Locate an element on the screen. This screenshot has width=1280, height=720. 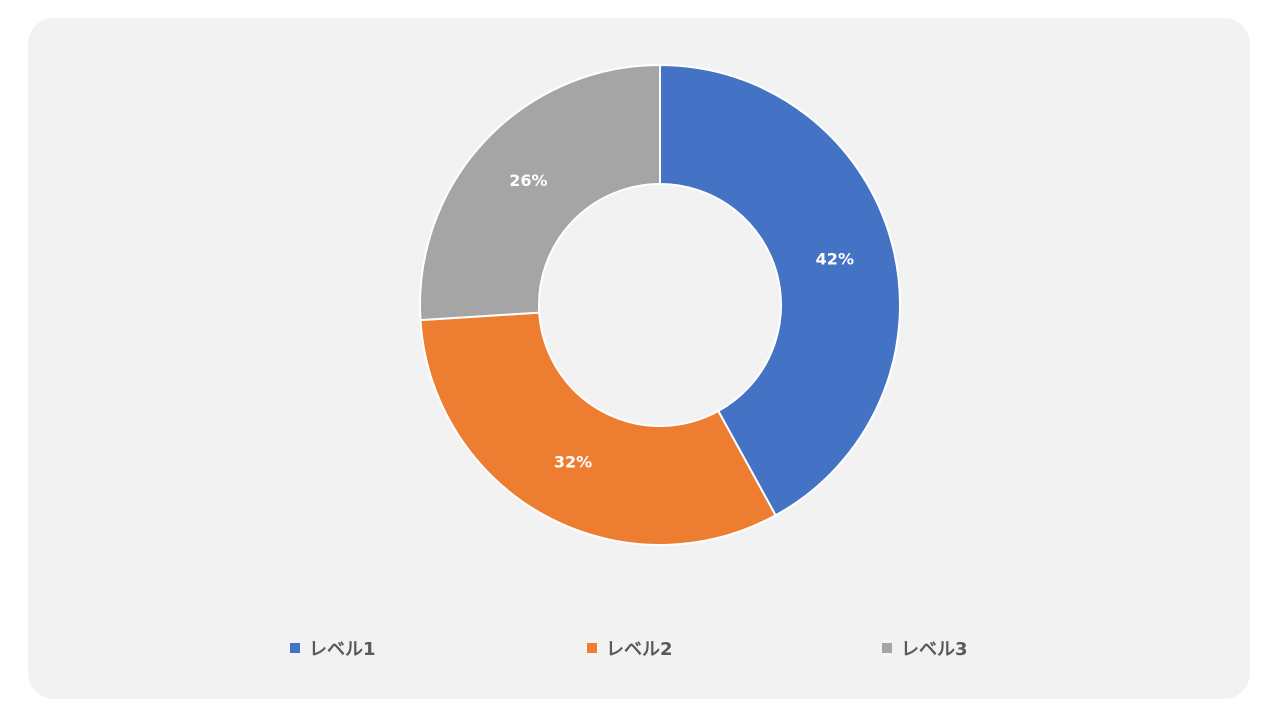
legend-item-level-3: レベル3 is located at coordinates (925, 648).